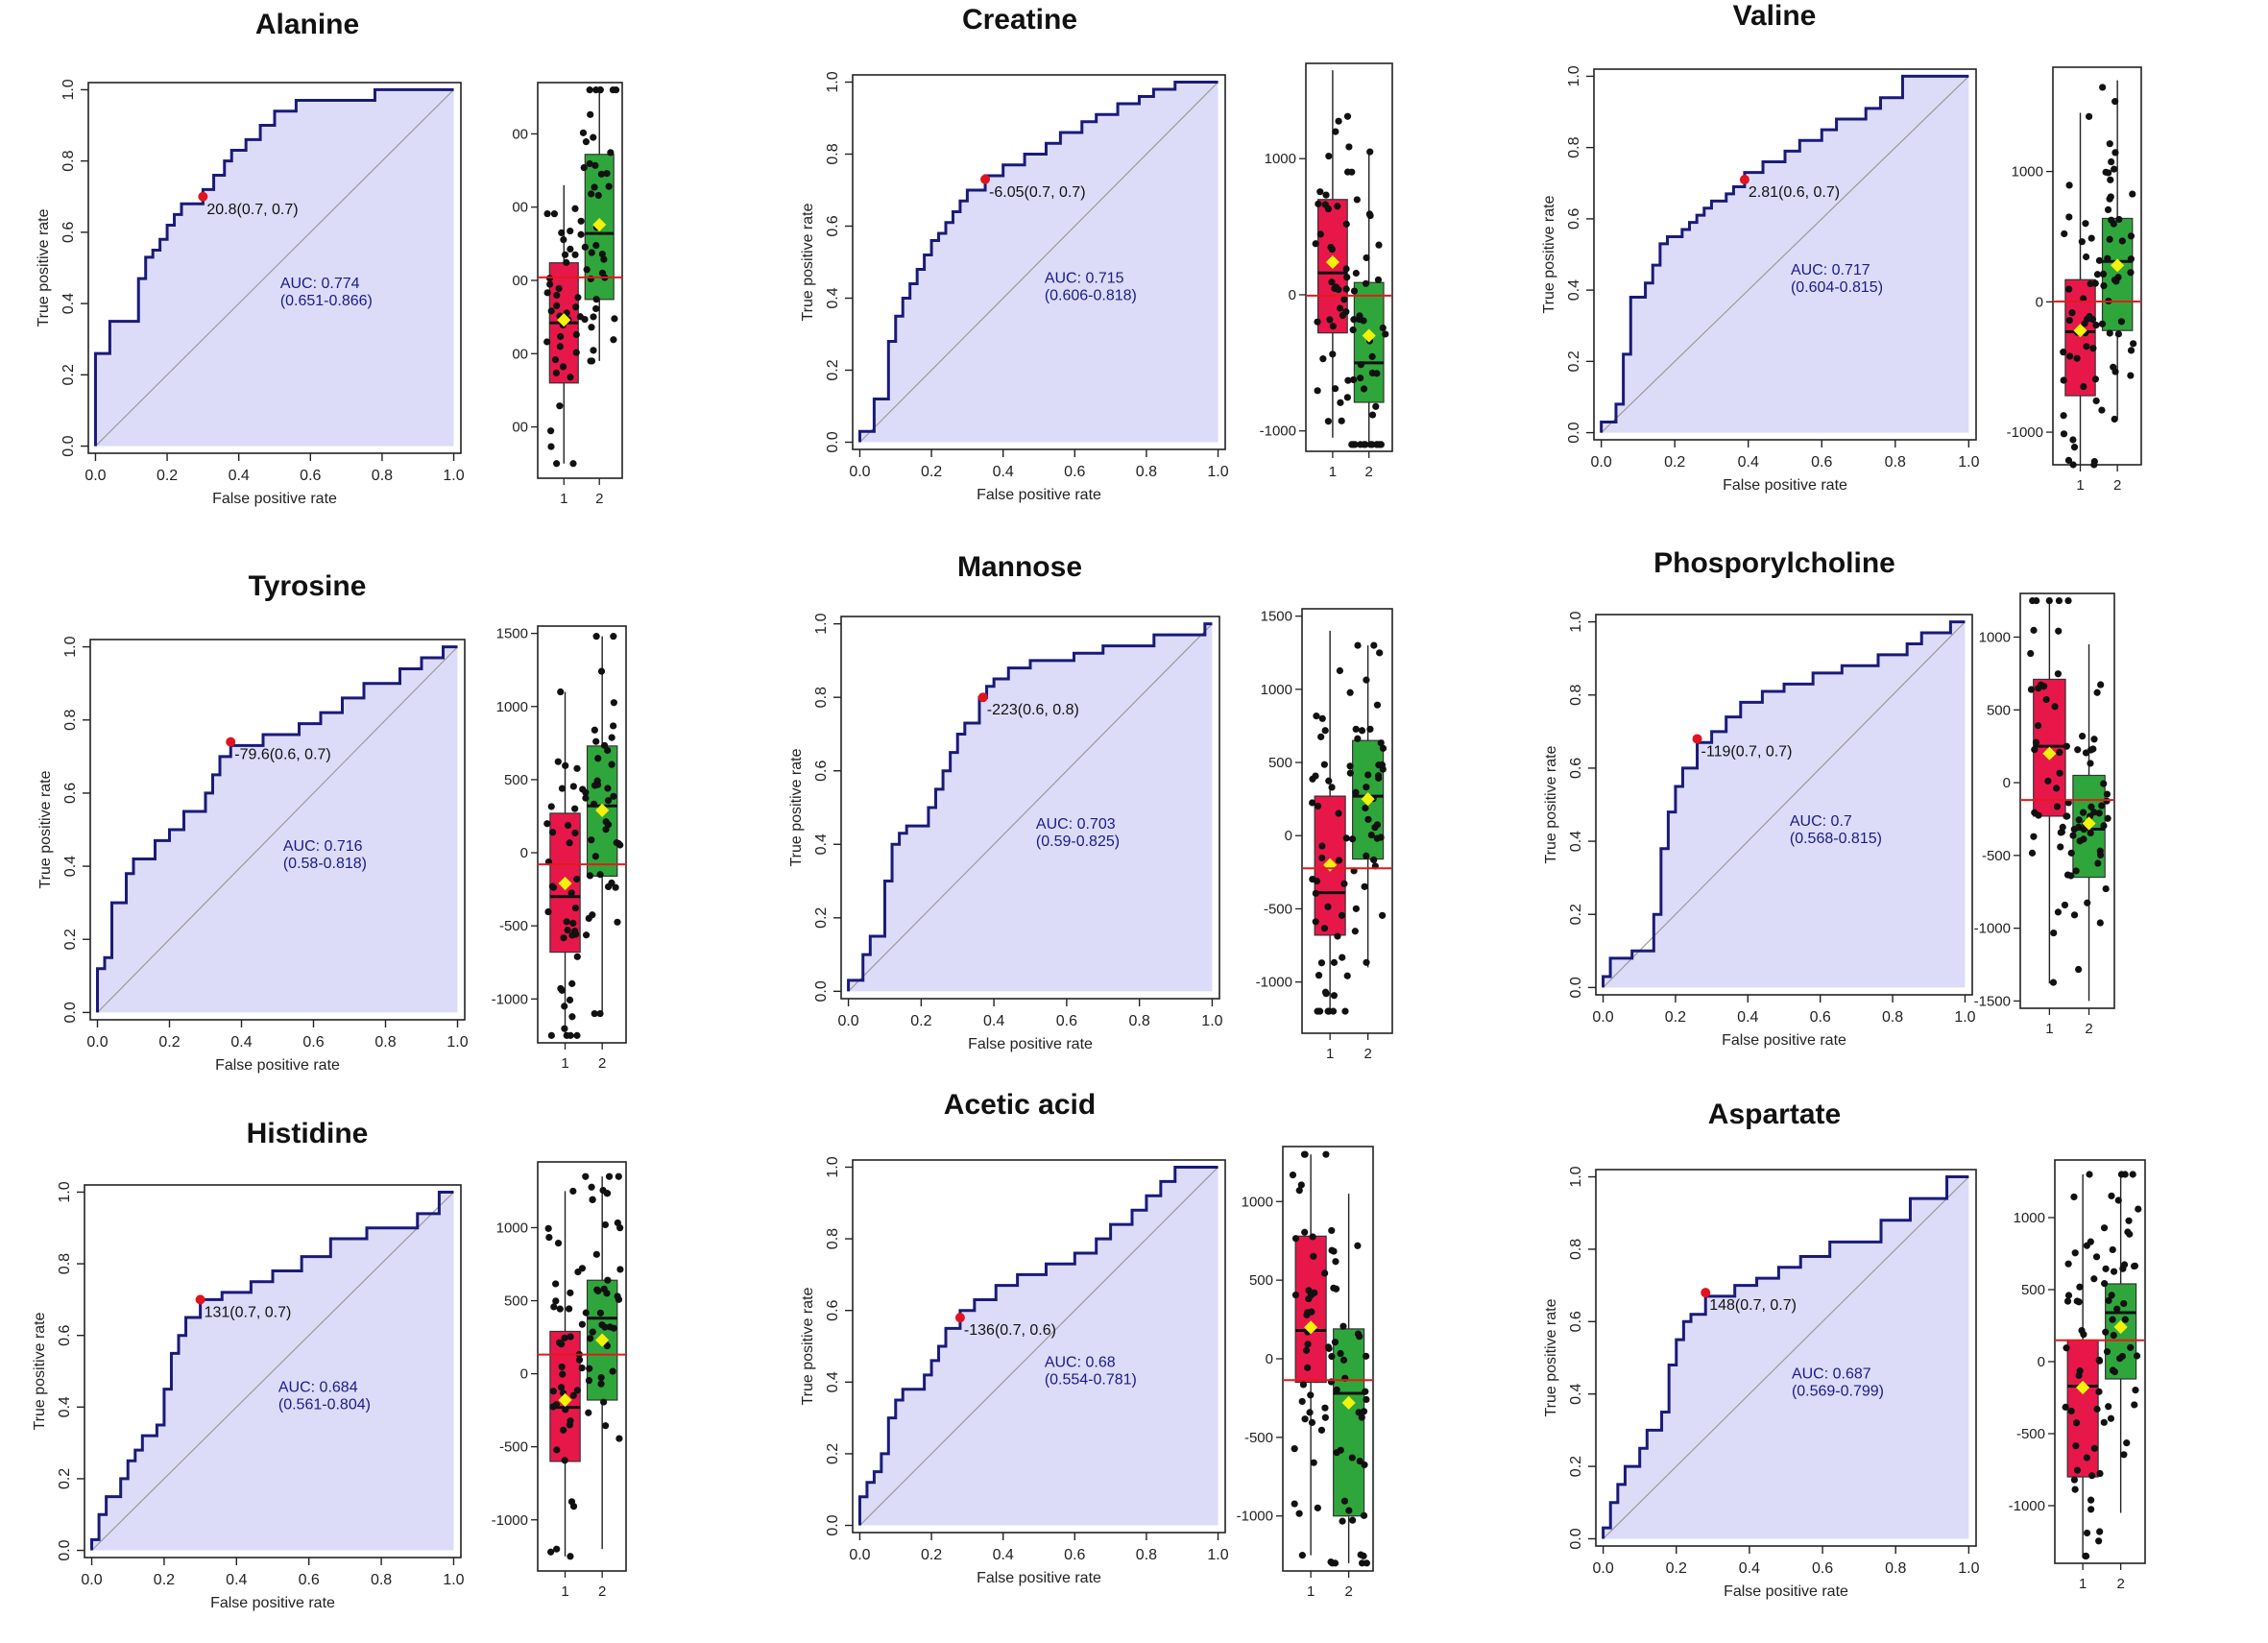  What do you see at coordinates (65, 1263) in the screenshot?
I see `roc-y-tick-label: 0.8` at bounding box center [65, 1263].